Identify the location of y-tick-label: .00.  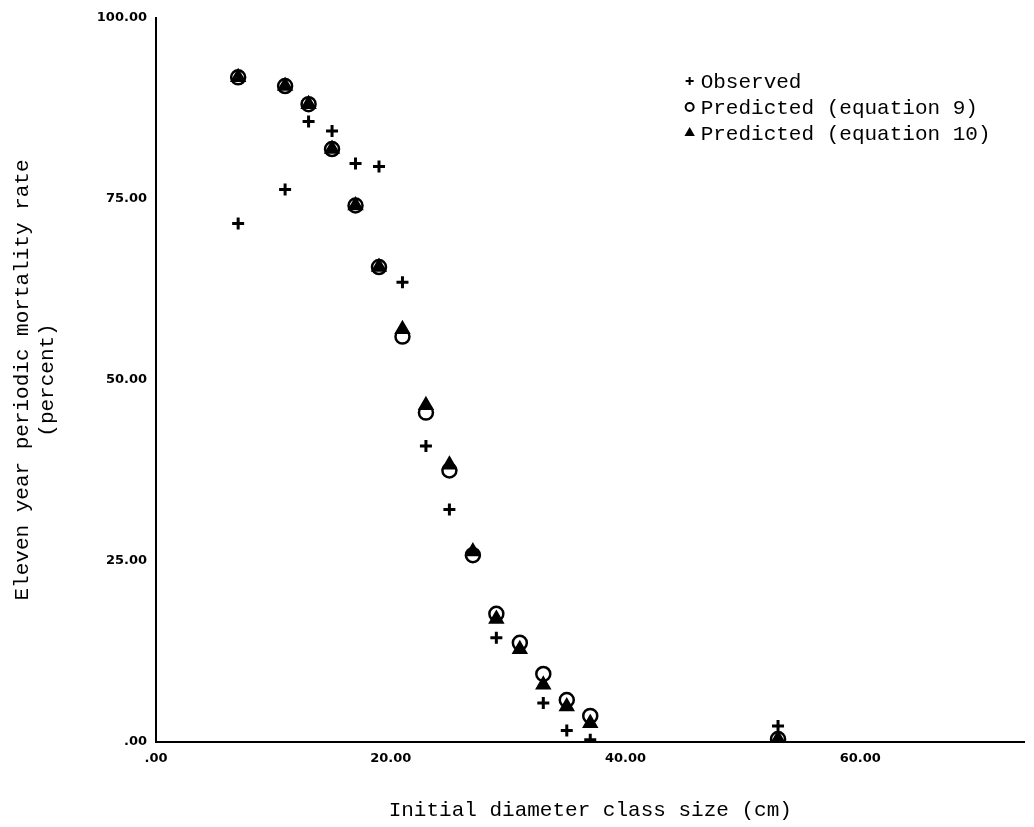
(135, 741).